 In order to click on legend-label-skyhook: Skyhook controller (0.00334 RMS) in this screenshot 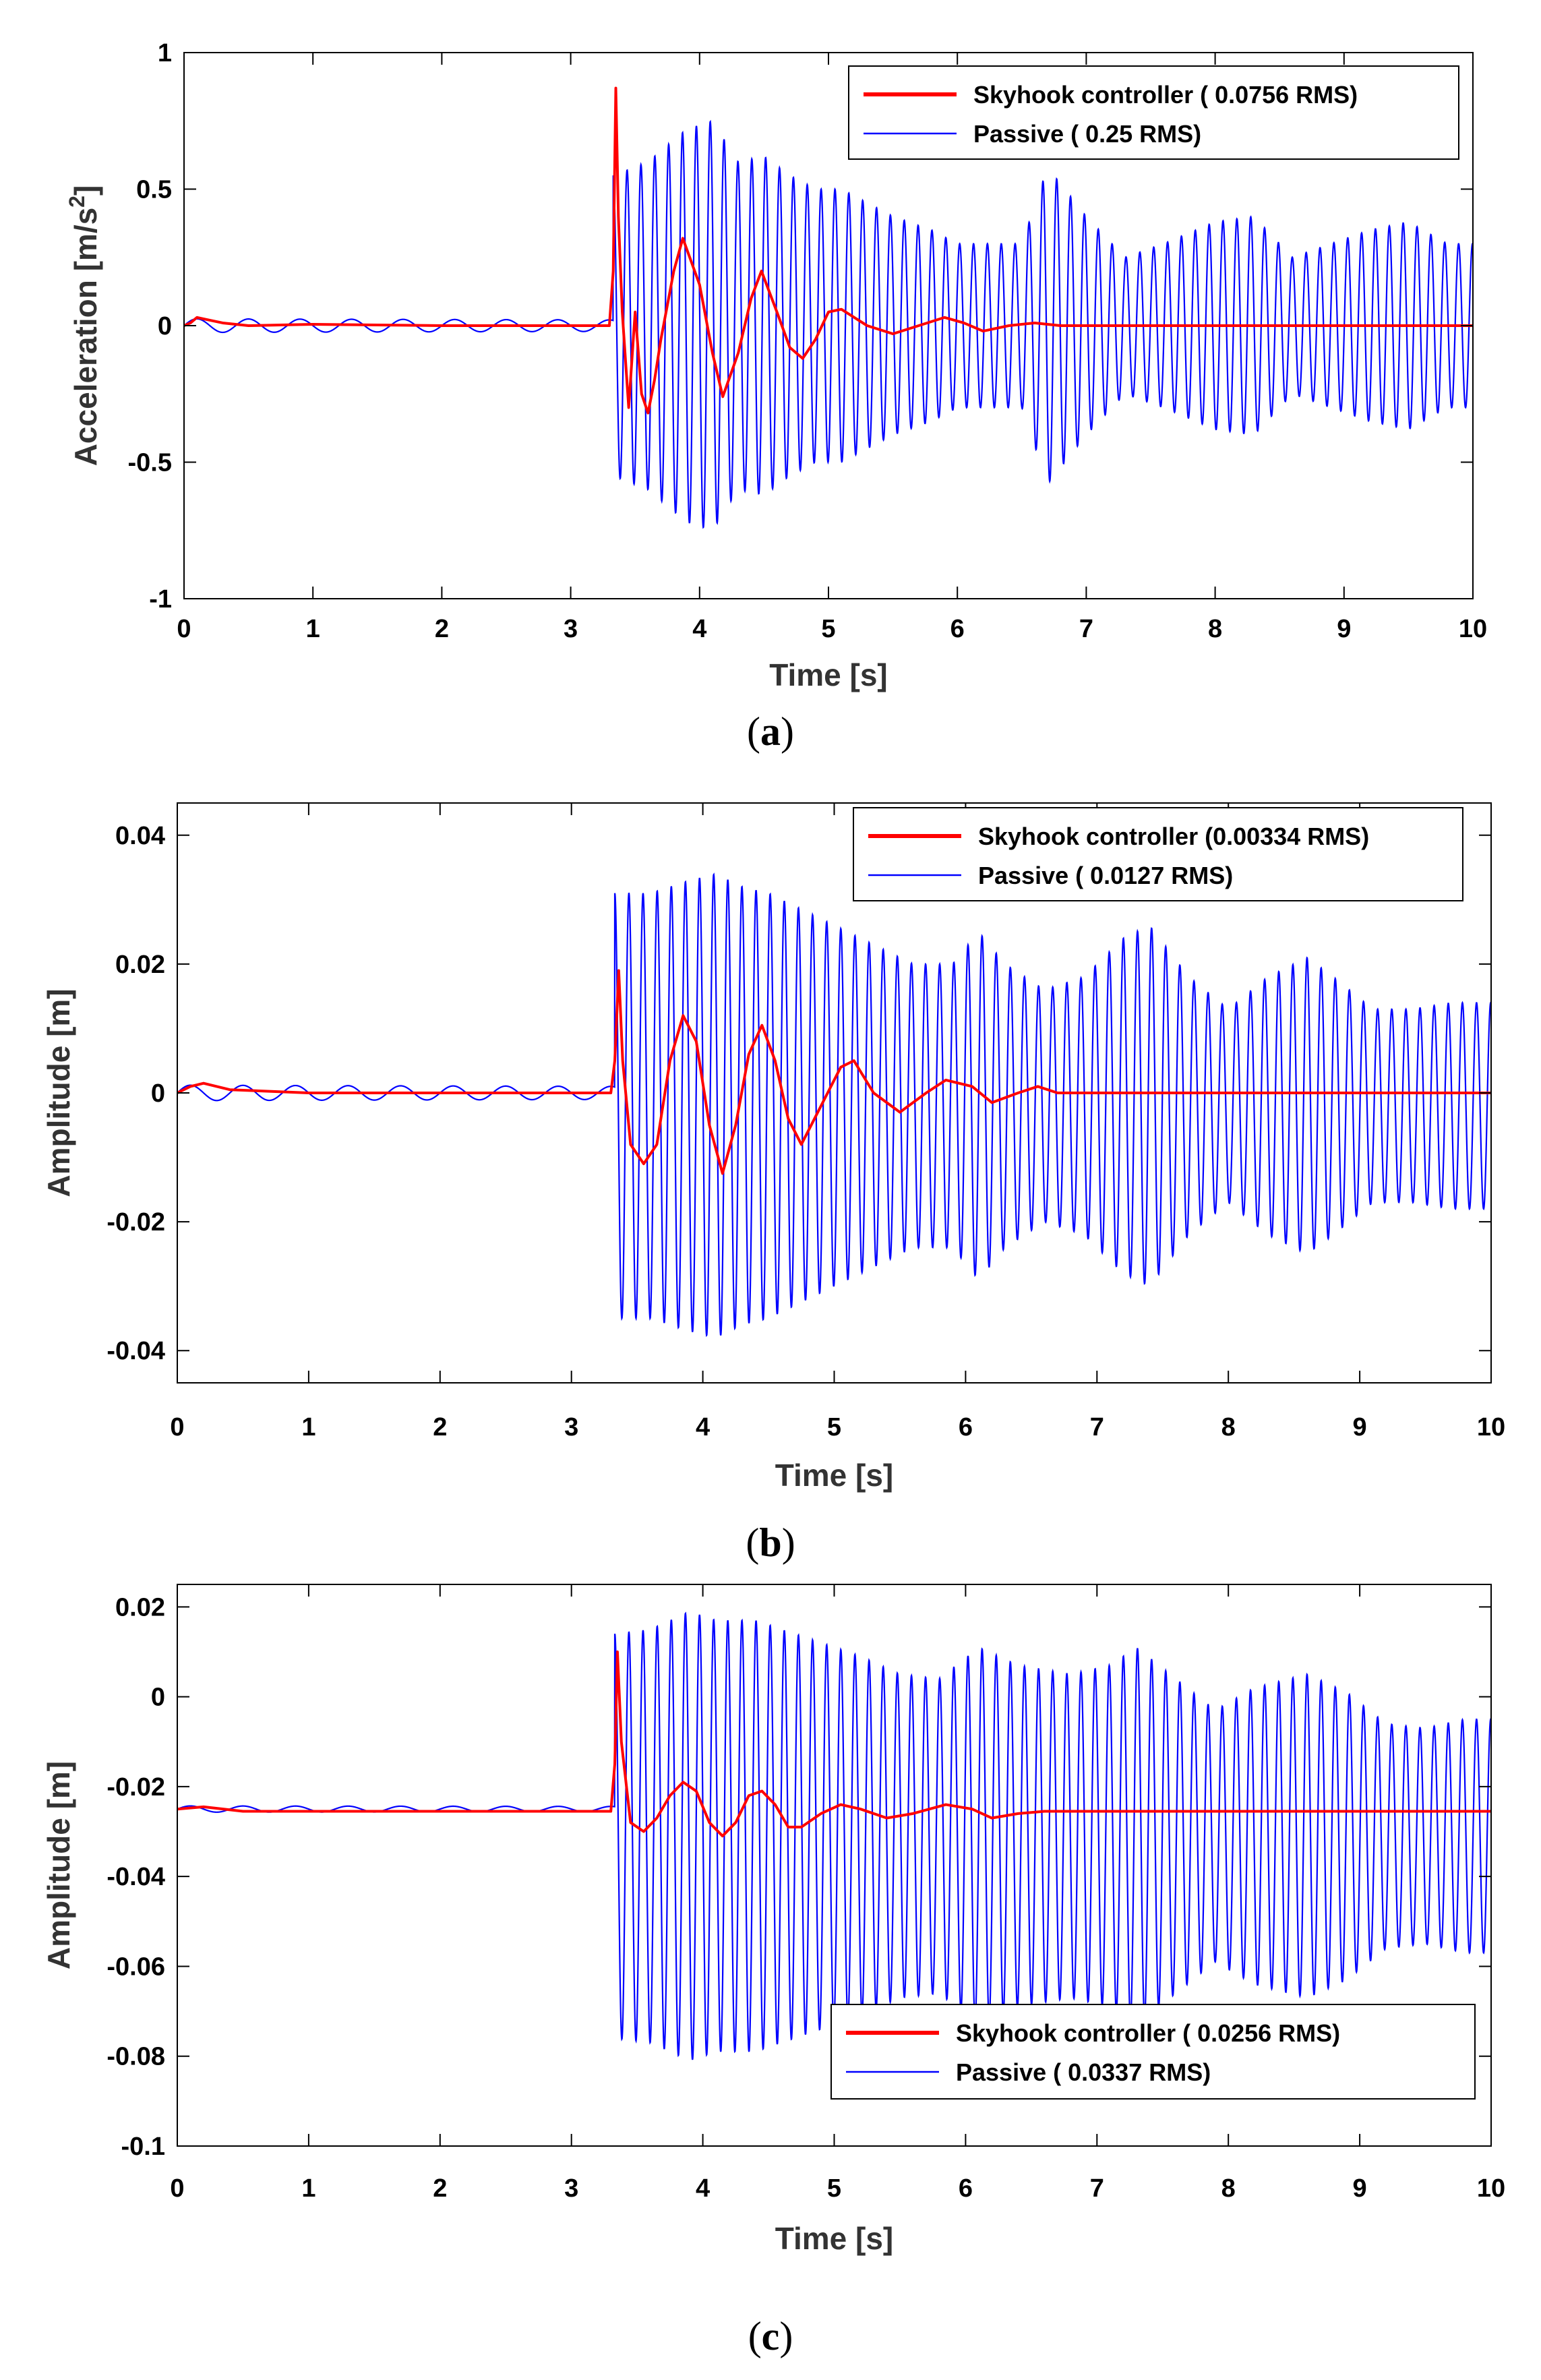, I will do `click(1174, 837)`.